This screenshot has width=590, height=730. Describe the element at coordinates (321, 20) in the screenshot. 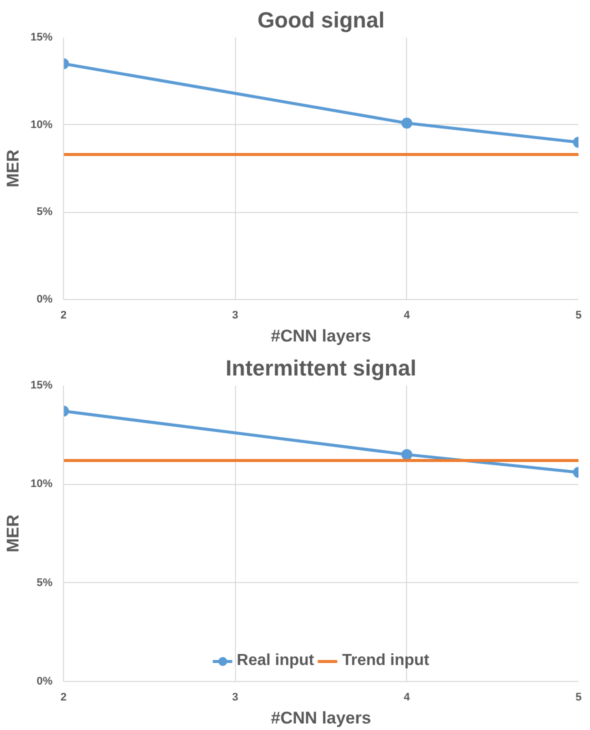

I see `chart-title: Good signal` at that location.